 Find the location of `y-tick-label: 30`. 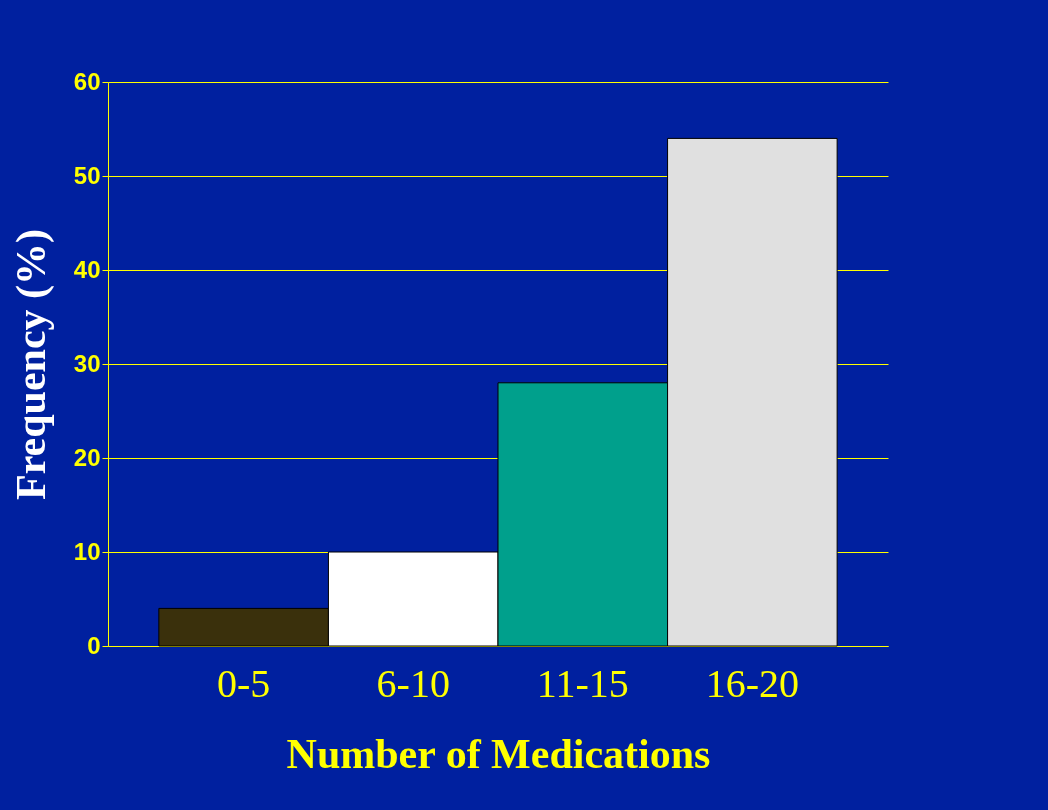

y-tick-label: 30 is located at coordinates (87, 363).